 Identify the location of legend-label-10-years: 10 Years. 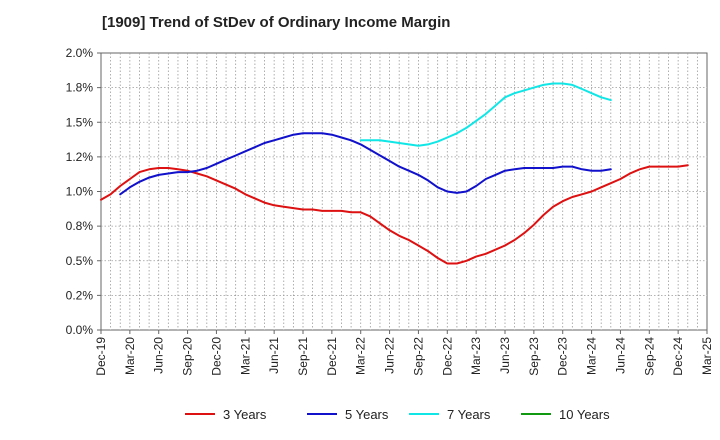
(584, 414).